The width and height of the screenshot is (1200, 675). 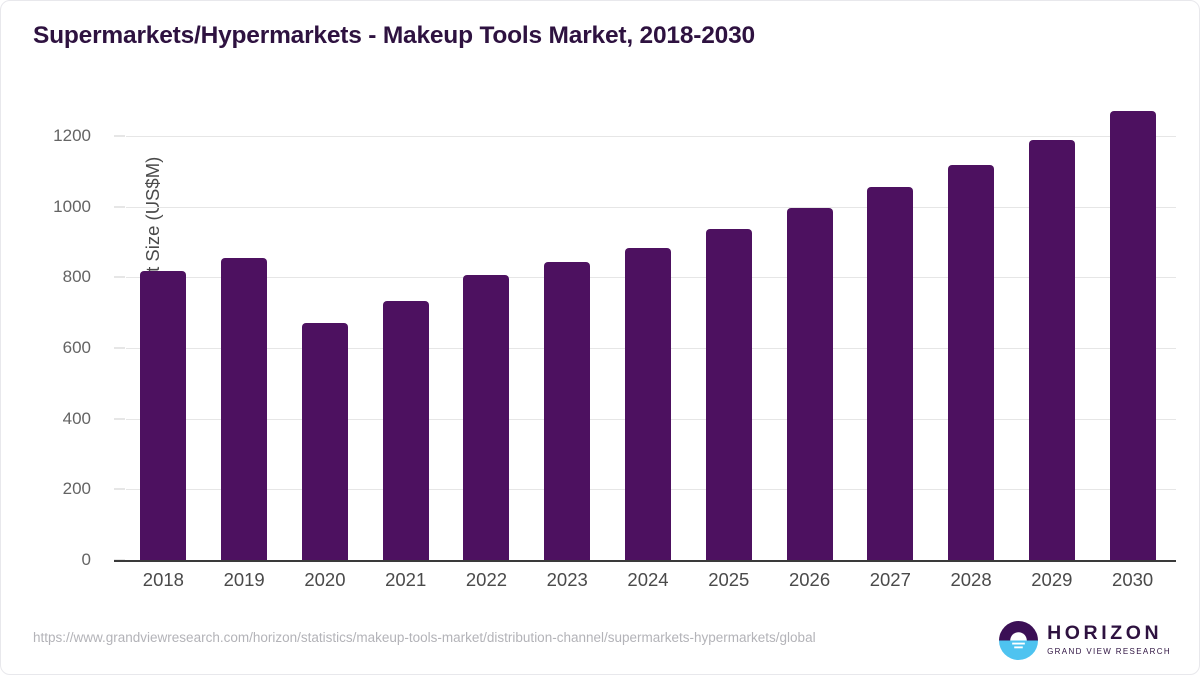 What do you see at coordinates (728, 394) in the screenshot?
I see `bar-2025` at bounding box center [728, 394].